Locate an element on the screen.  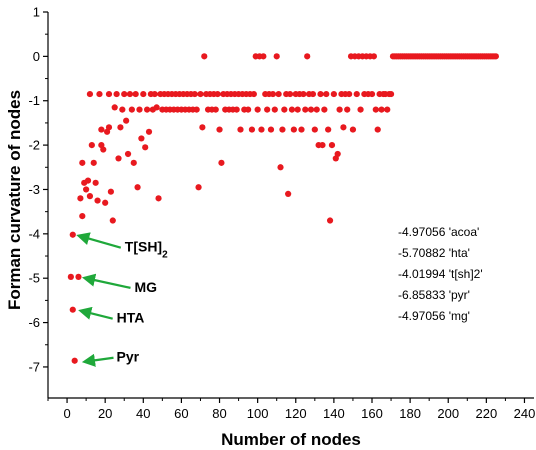
x-tick-label: 120 is located at coordinates (296, 413).